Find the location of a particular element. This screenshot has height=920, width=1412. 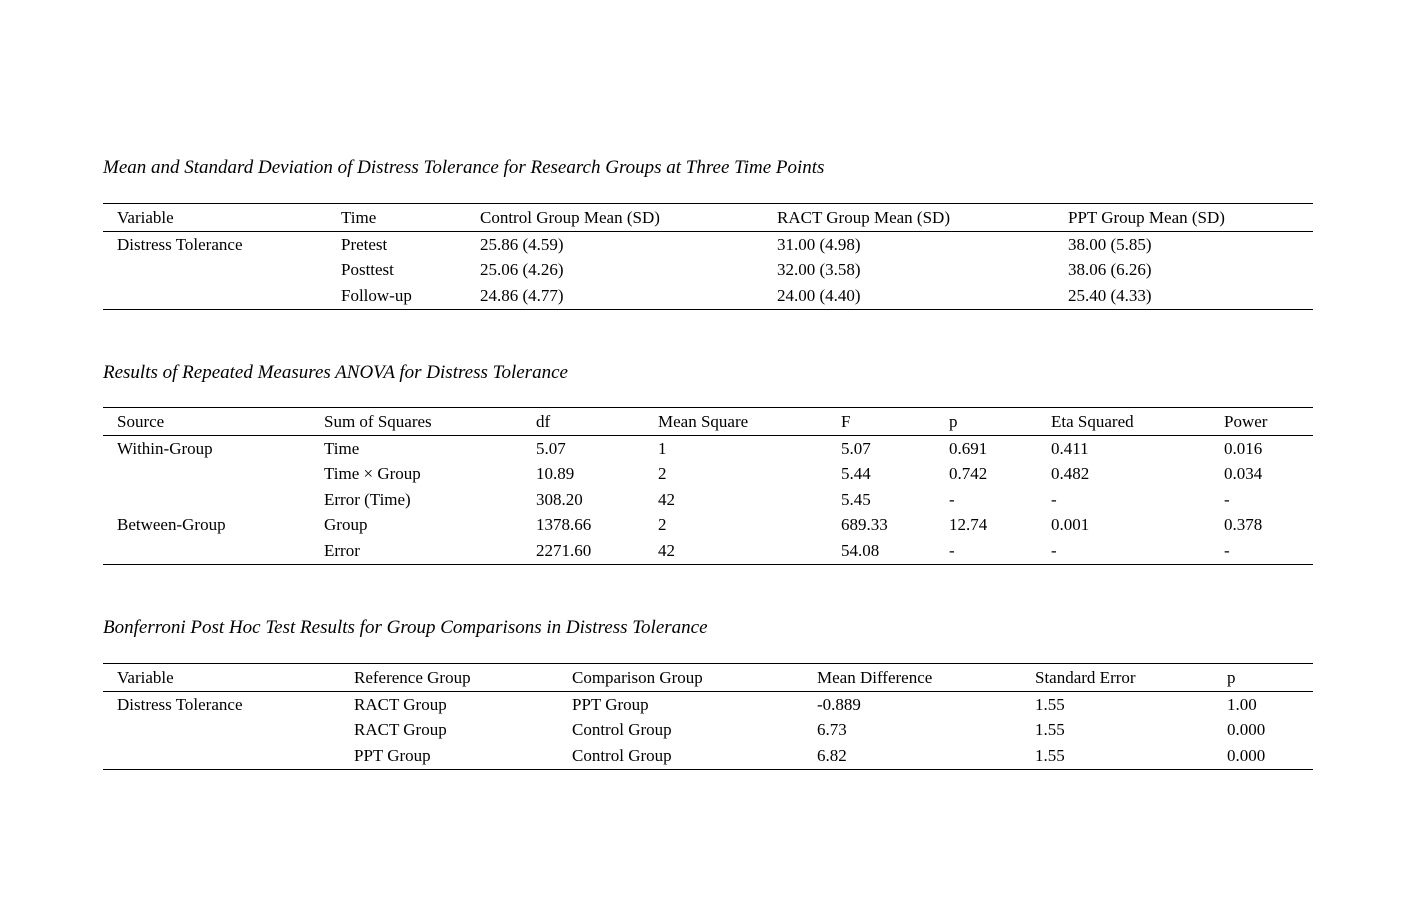

table-row: Error (Time) 308.20 42 5.45 - - - is located at coordinates (708, 500).